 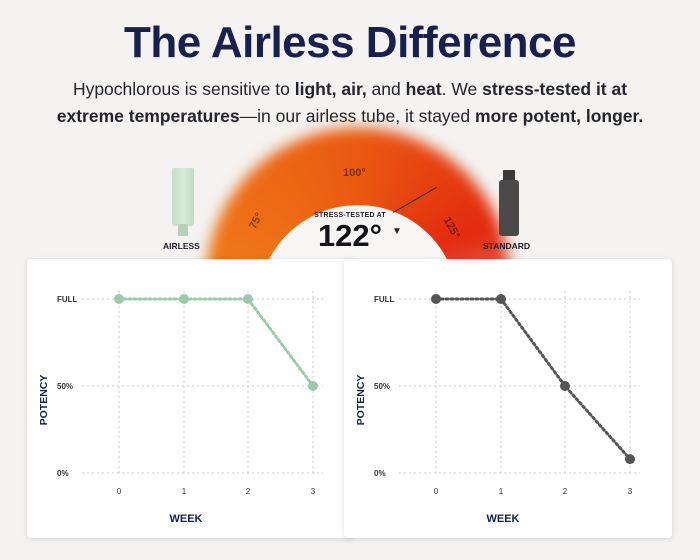 I want to click on subtitle-bold-4: more potent, longer., so click(x=559, y=116).